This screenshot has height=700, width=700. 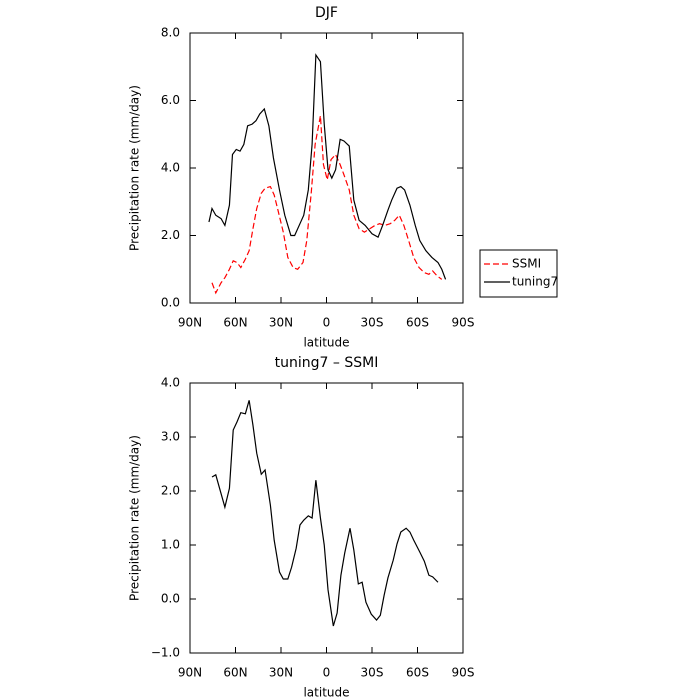 I want to click on legend-label: SSMI, so click(x=526, y=264).